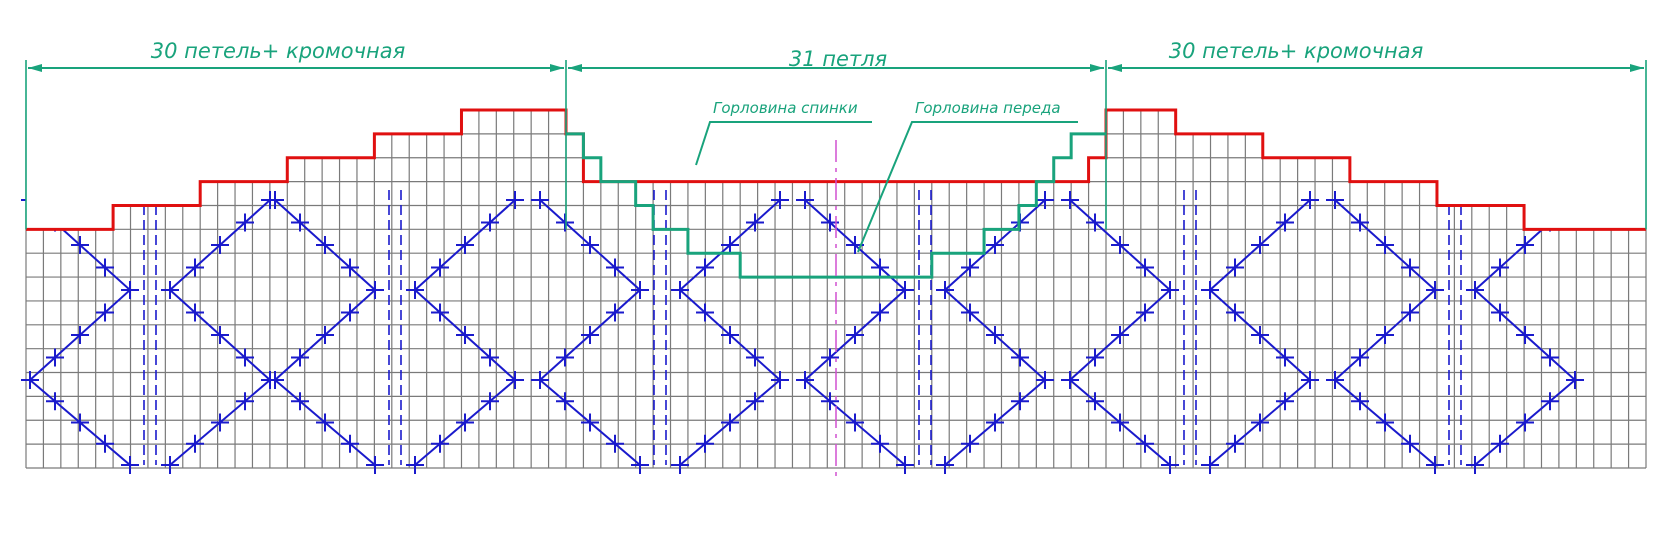 This screenshot has height=542, width=1655. What do you see at coordinates (838, 59) in the screenshot?
I see `dimension-label-center: 31 петля` at bounding box center [838, 59].